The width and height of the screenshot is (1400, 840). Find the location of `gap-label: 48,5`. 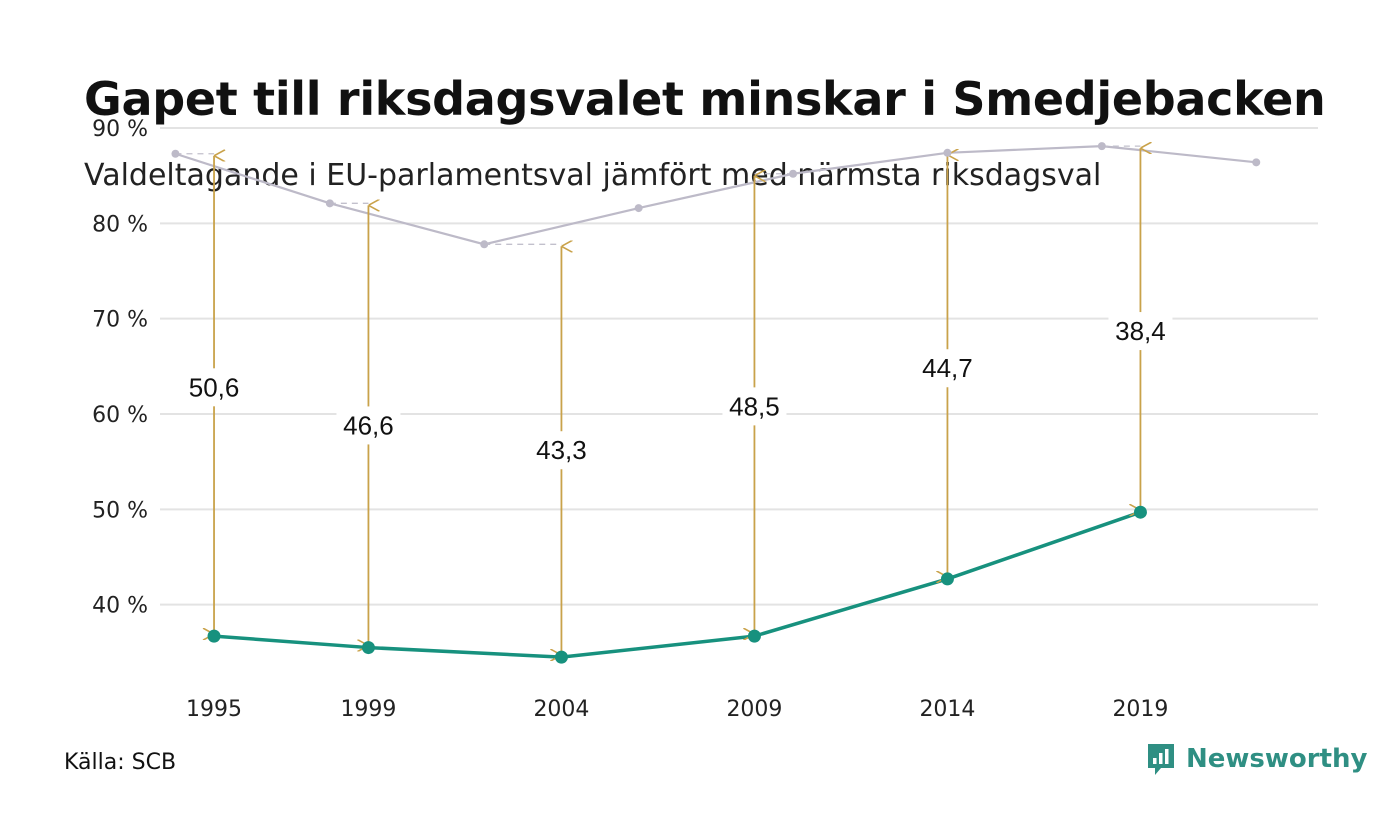

gap-label: 48,5 is located at coordinates (754, 406).